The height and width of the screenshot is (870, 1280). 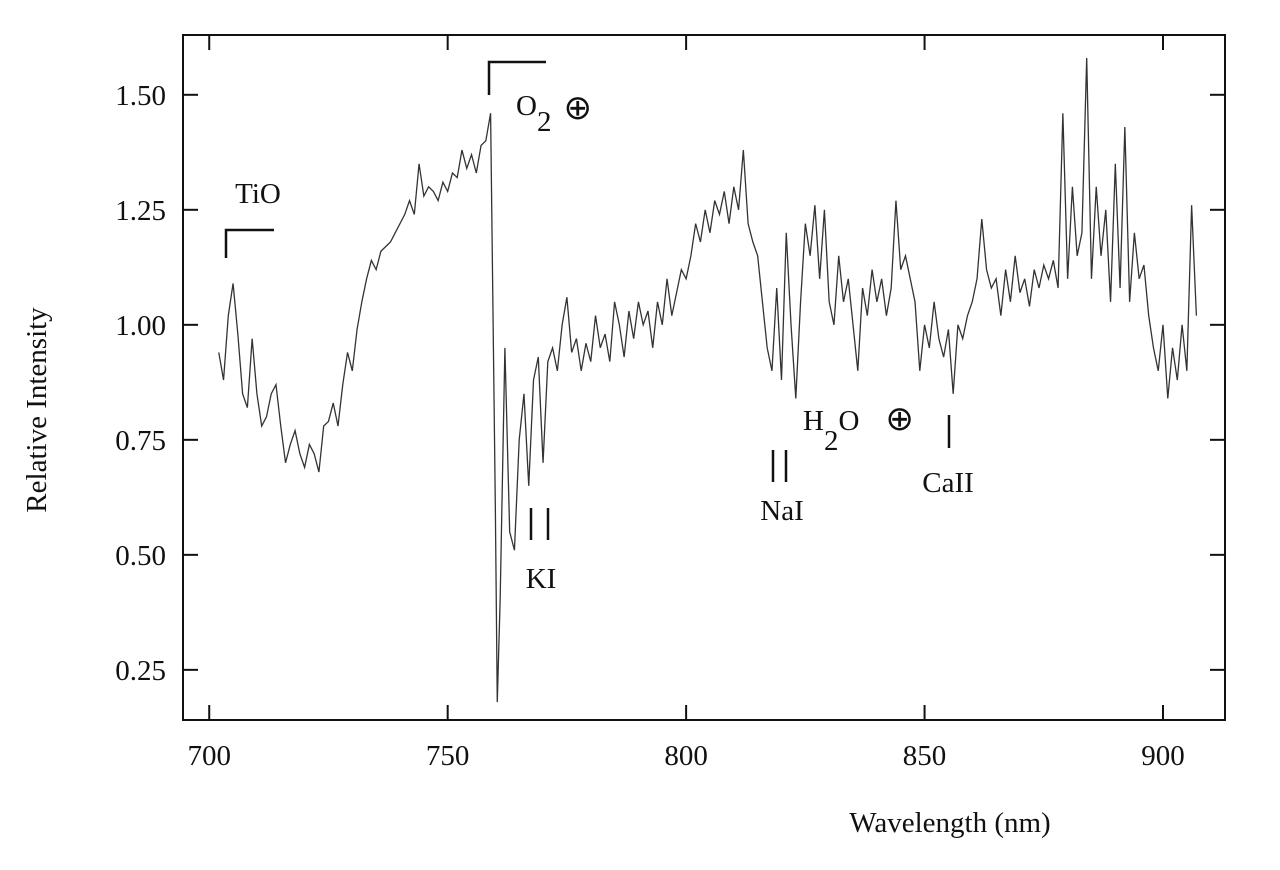 I want to click on y-tick-label: 1.50, so click(x=140, y=96).